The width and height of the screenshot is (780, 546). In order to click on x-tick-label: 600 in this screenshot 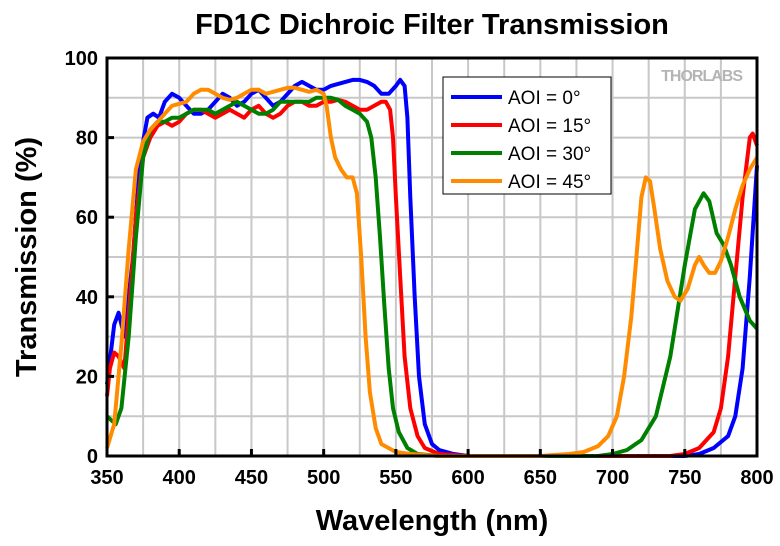, I will do `click(467, 478)`.